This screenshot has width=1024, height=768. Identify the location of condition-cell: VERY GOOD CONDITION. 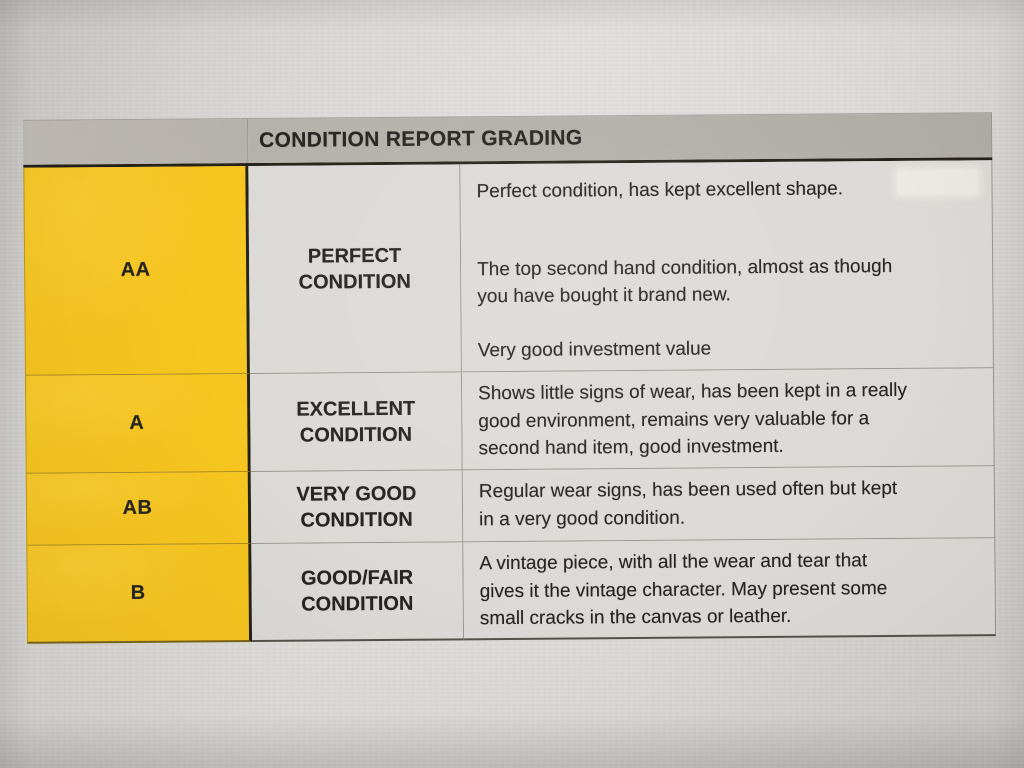
(357, 507).